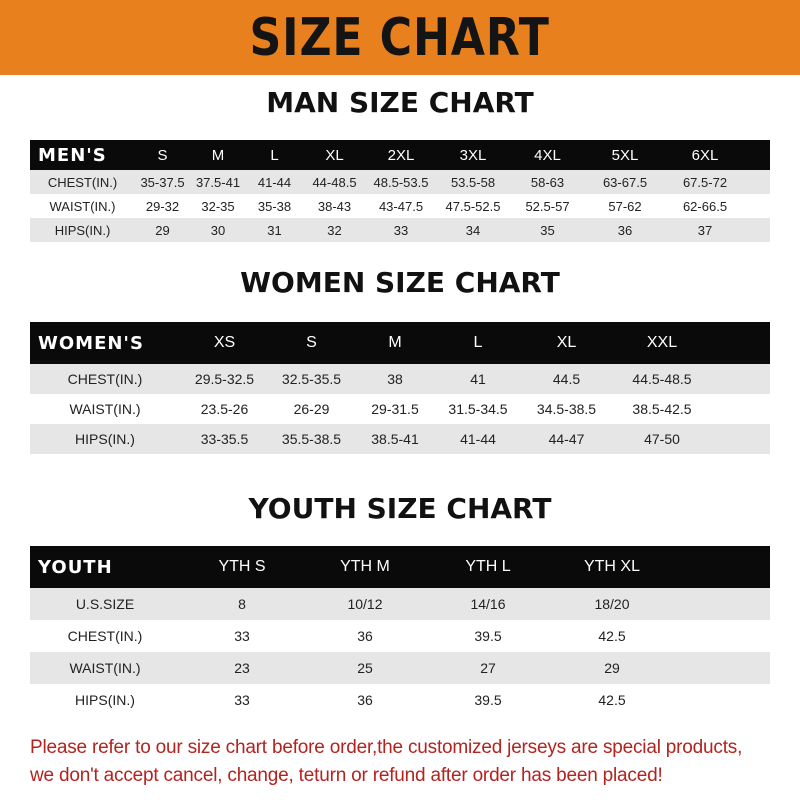  Describe the element at coordinates (274, 230) in the screenshot. I see `table-cell: 31` at that location.